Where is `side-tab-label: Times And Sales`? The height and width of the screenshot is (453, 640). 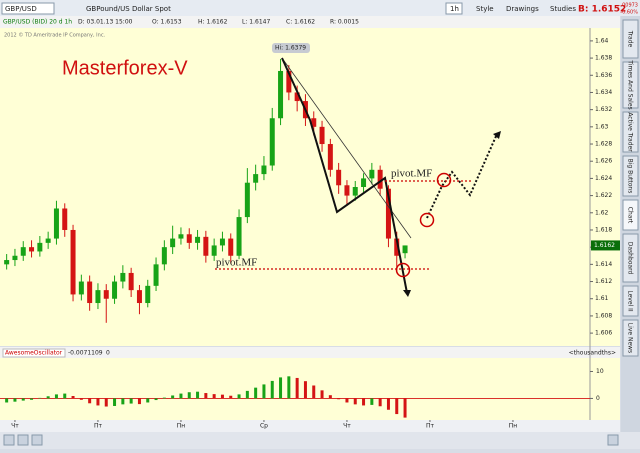 side-tab-label: Times And Sales is located at coordinates (630, 84).